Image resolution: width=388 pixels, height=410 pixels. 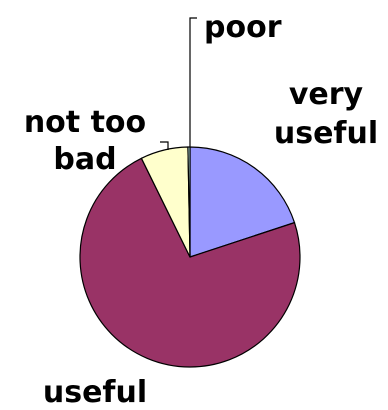 What do you see at coordinates (85, 122) in the screenshot?
I see `label-not-too-bad-line1: not too` at bounding box center [85, 122].